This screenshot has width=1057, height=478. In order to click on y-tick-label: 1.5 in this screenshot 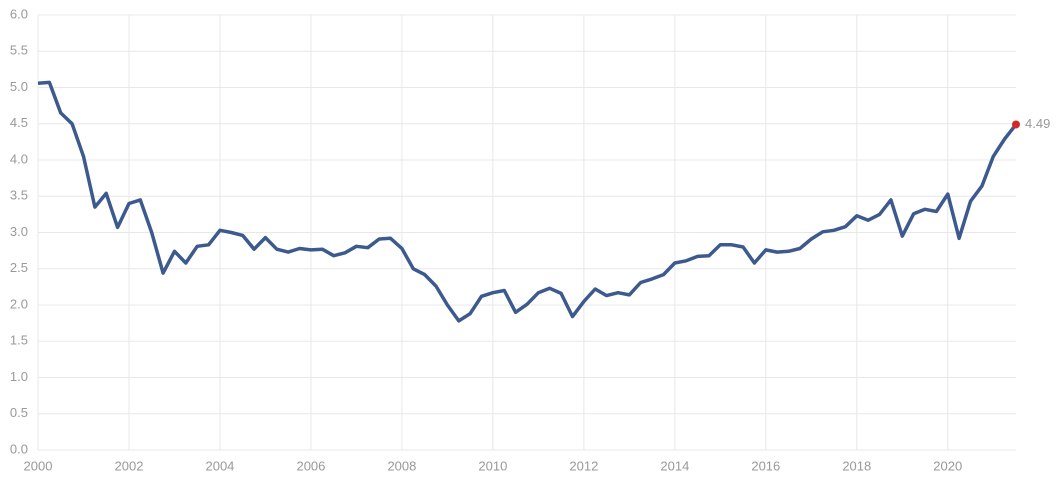, I will do `click(19, 340)`.